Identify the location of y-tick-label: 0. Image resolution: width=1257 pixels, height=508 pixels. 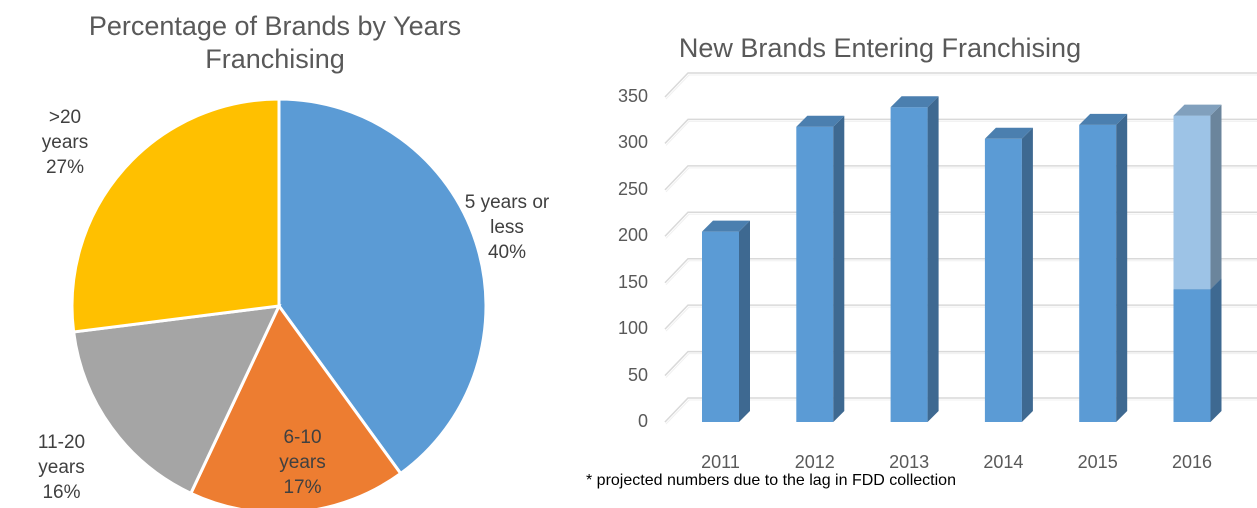
(642, 421).